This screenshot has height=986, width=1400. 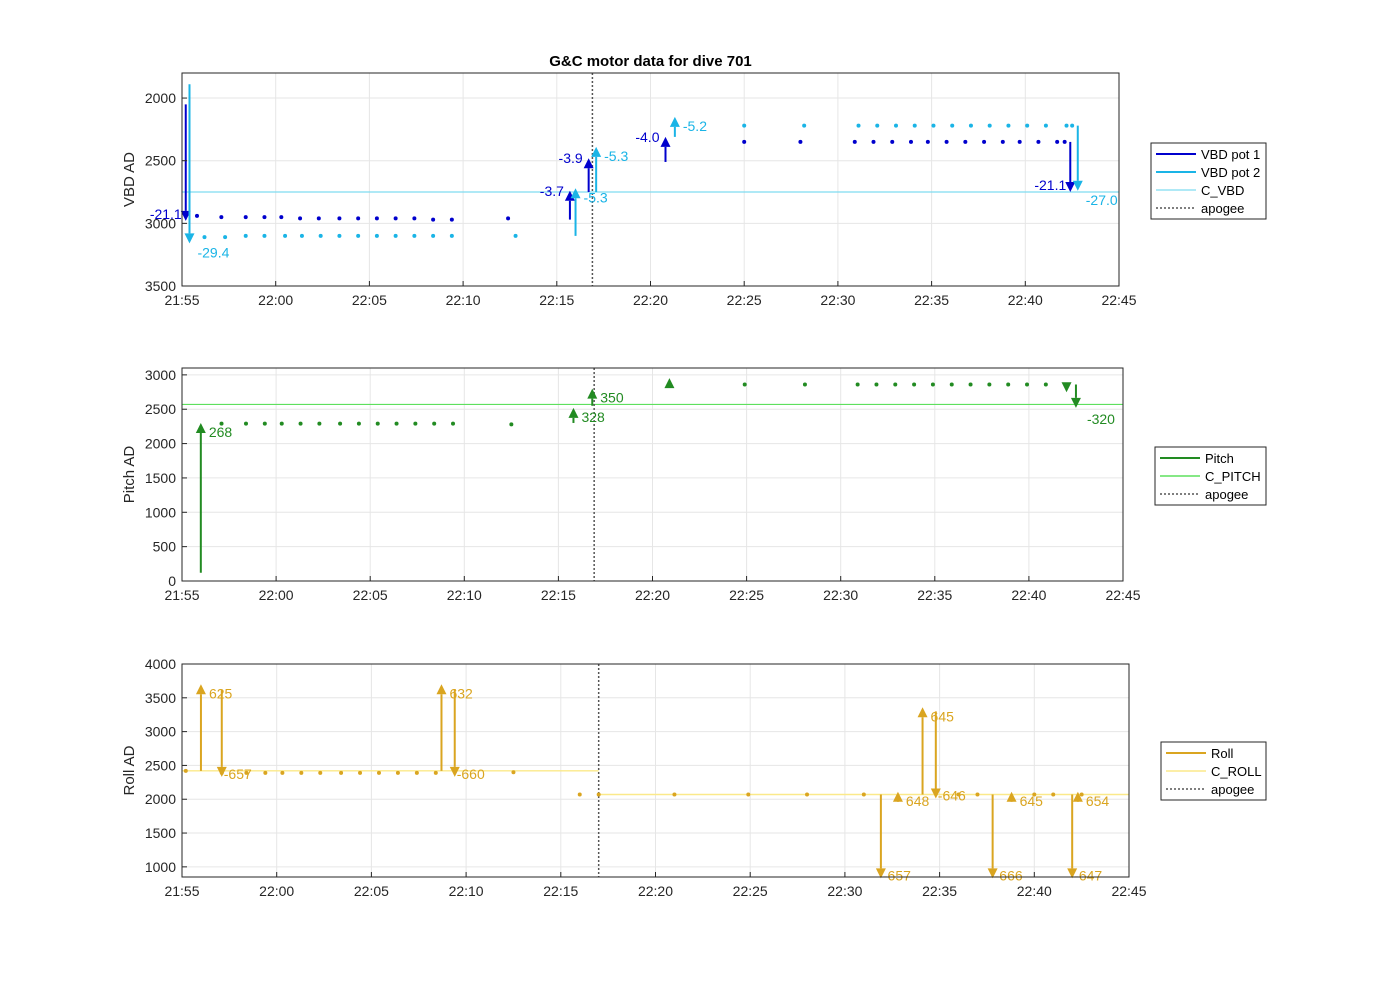 I want to click on x-tick-label: 21:55, so click(x=181, y=595).